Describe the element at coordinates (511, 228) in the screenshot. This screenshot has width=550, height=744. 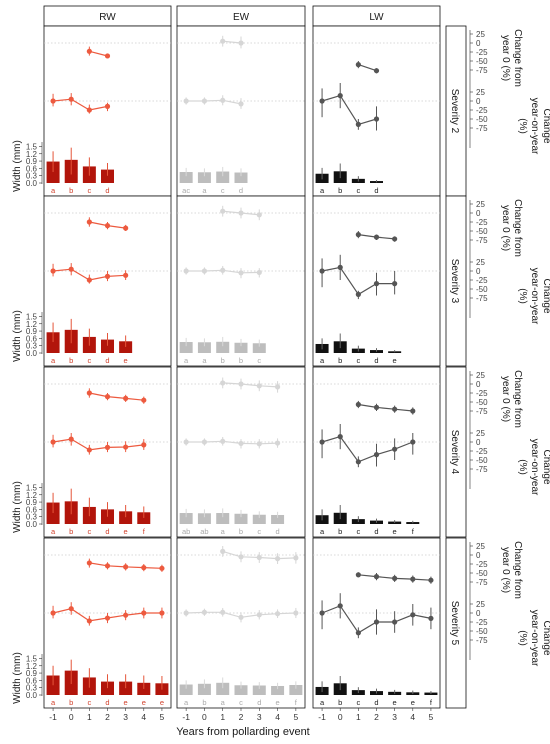
I see `y-axis-title-change-from-year0: Change fromyear 0 (%)` at that location.